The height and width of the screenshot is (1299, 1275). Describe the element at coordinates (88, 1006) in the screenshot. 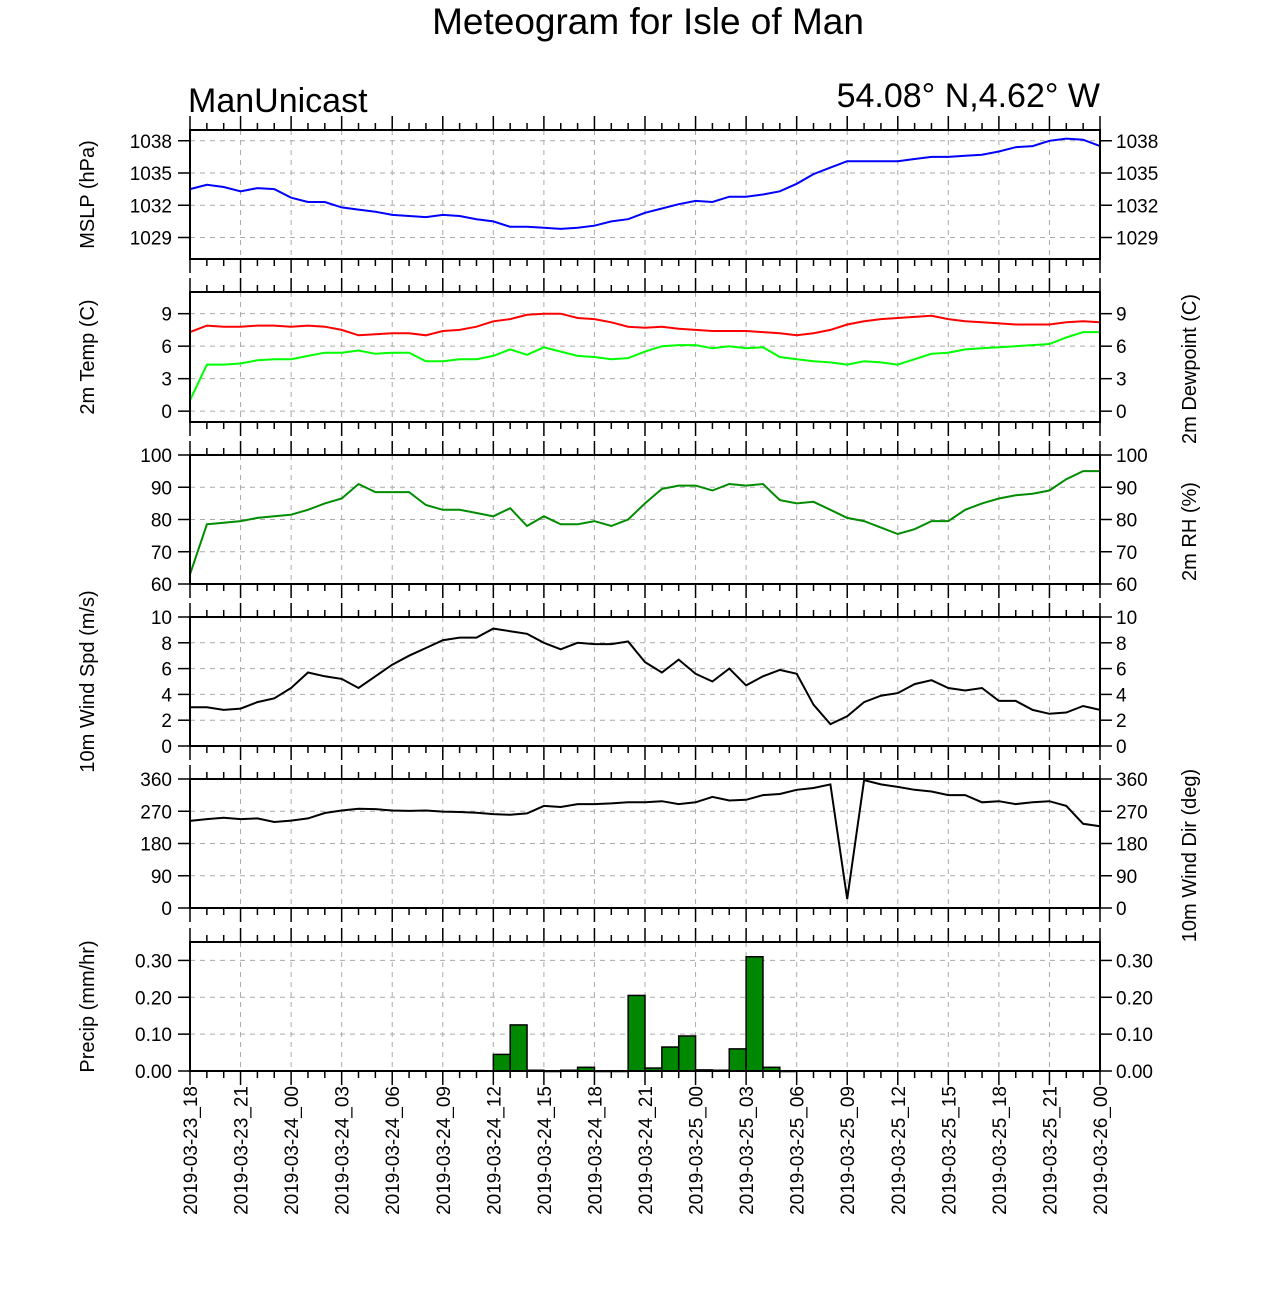

I see `y-axis-title-left: Precip (mm/hr)` at that location.